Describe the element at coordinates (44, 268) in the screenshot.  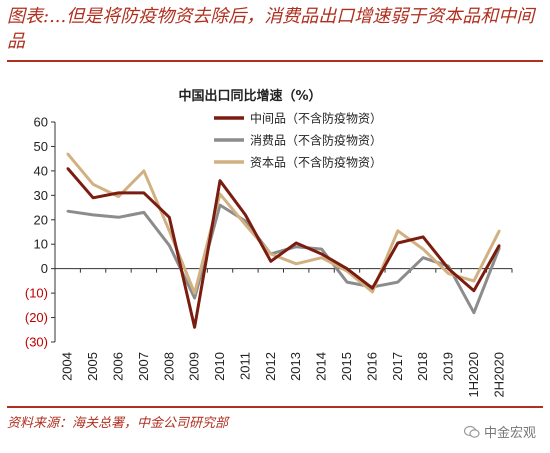
I see `y-tick-label: 0` at that location.